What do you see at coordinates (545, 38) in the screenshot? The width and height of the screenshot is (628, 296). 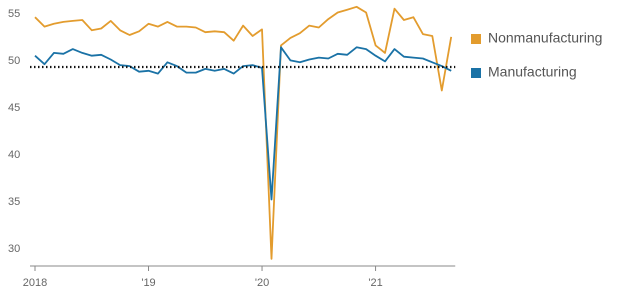 I see `legend-label: Nonmanufacturing` at bounding box center [545, 38].